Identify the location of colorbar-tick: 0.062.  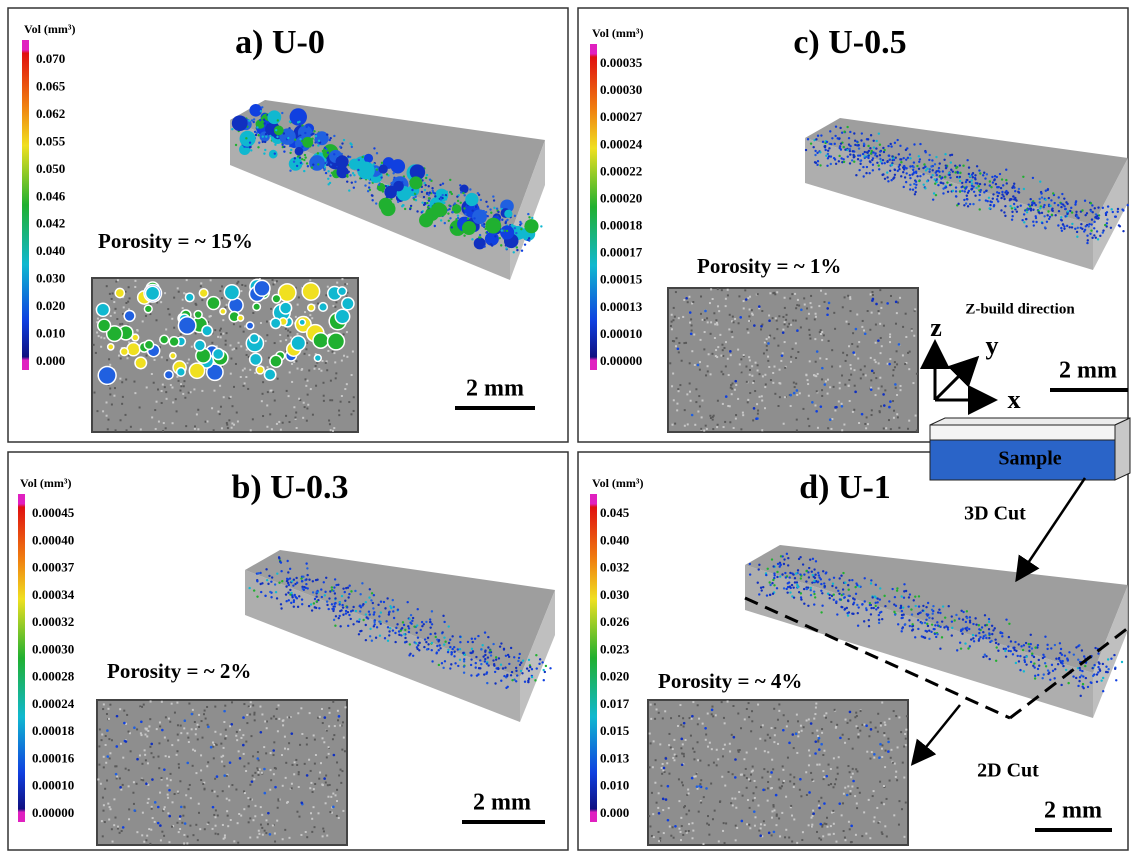
(50, 113).